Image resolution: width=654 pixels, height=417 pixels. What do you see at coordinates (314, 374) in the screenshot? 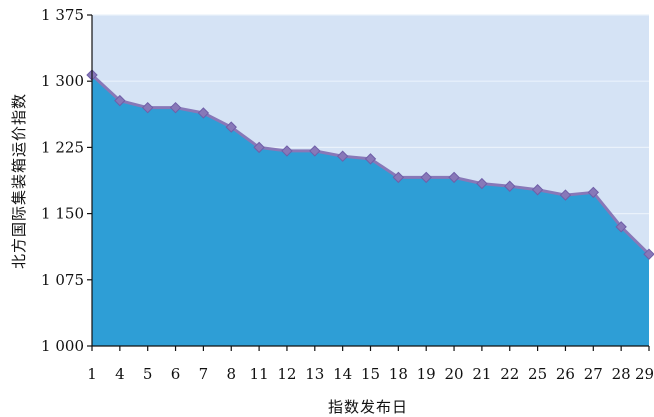
I see `x-tick-label: 13` at bounding box center [314, 374].